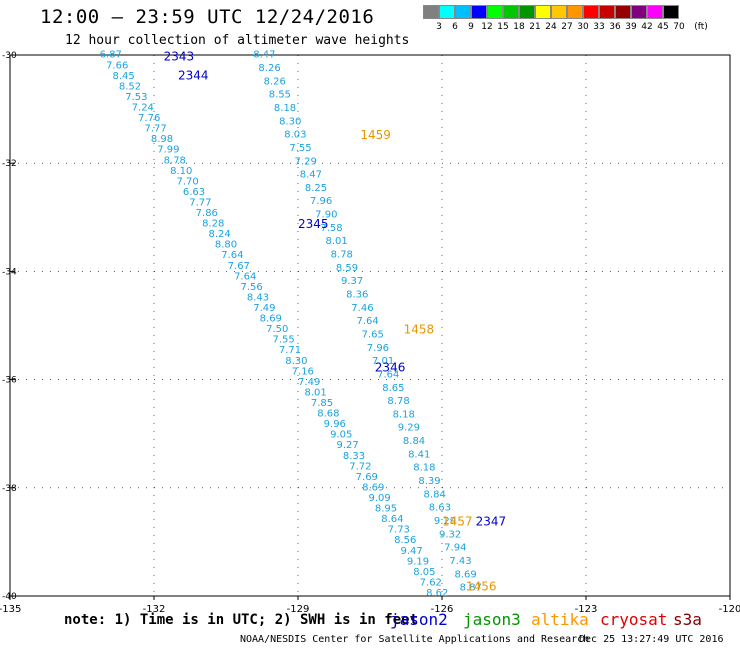 This screenshot has width=740, height=650. Describe the element at coordinates (9, 489) in the screenshot. I see `lat-tick-label: -38` at that location.